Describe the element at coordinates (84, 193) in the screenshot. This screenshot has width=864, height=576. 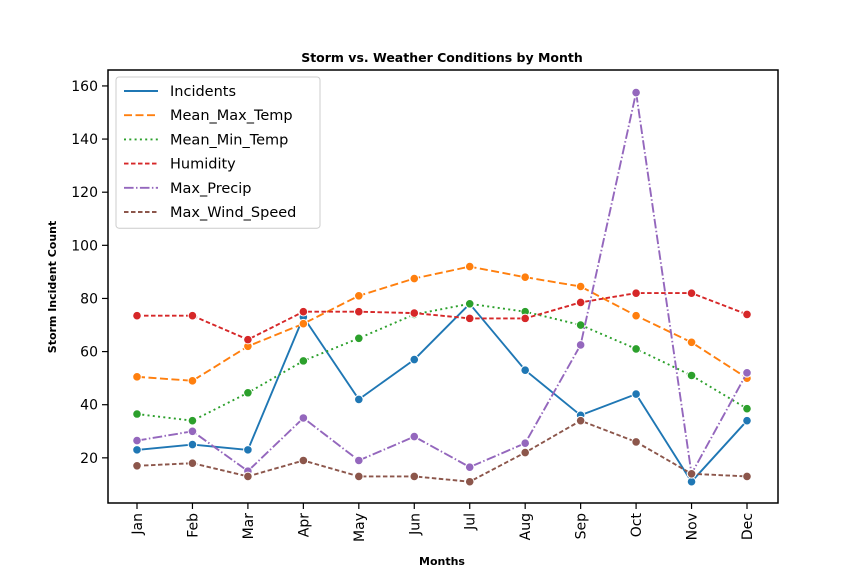
I see `y-tick-label: 120` at that location.